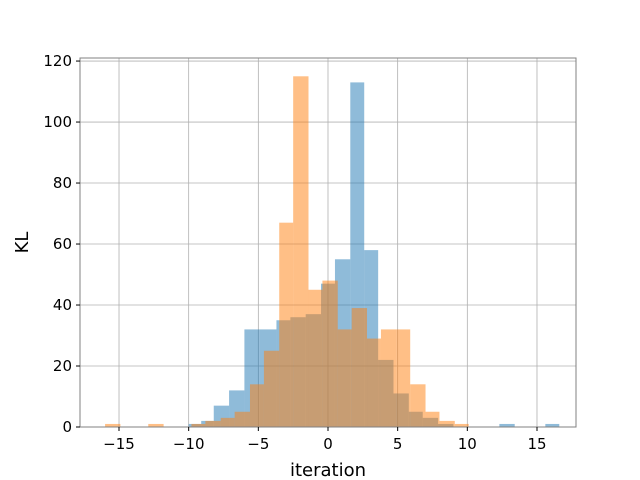  What do you see at coordinates (62, 366) in the screenshot?
I see `y-tick-label: 20` at bounding box center [62, 366].